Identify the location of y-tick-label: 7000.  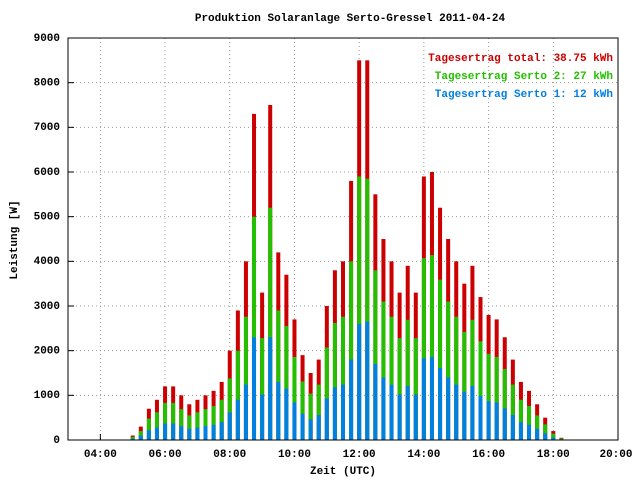
(47, 128).